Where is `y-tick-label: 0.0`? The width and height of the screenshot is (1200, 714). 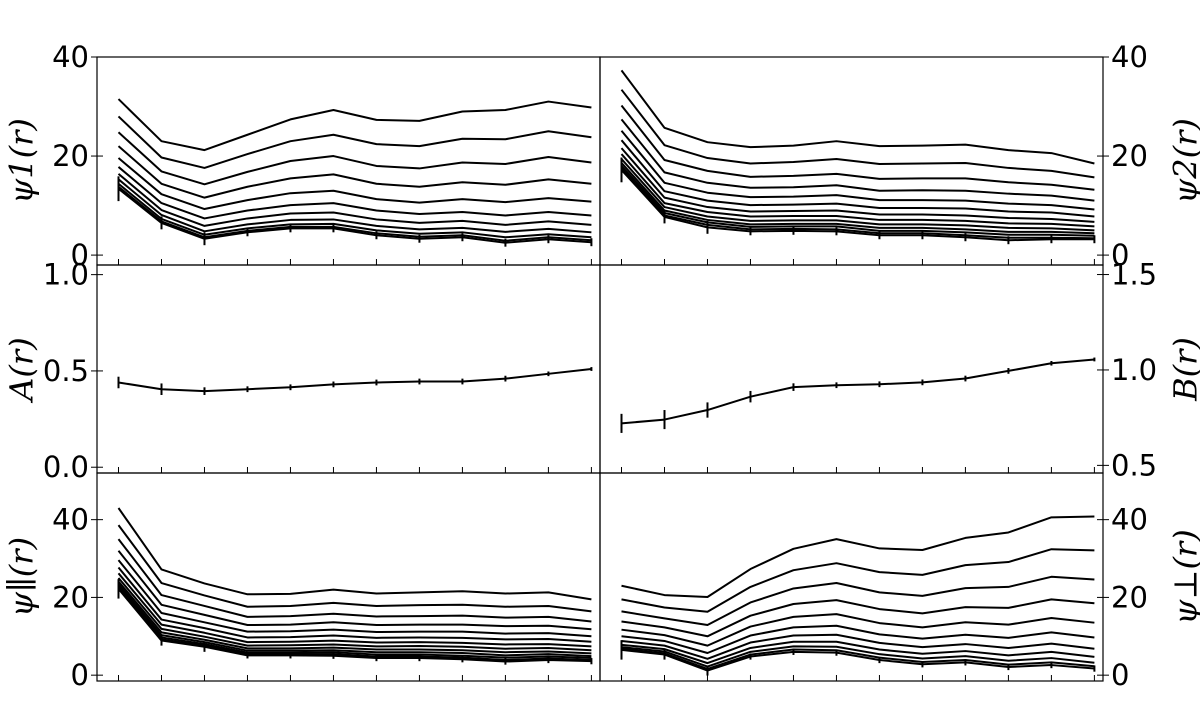
y-tick-label: 0.0 is located at coordinates (66, 467).